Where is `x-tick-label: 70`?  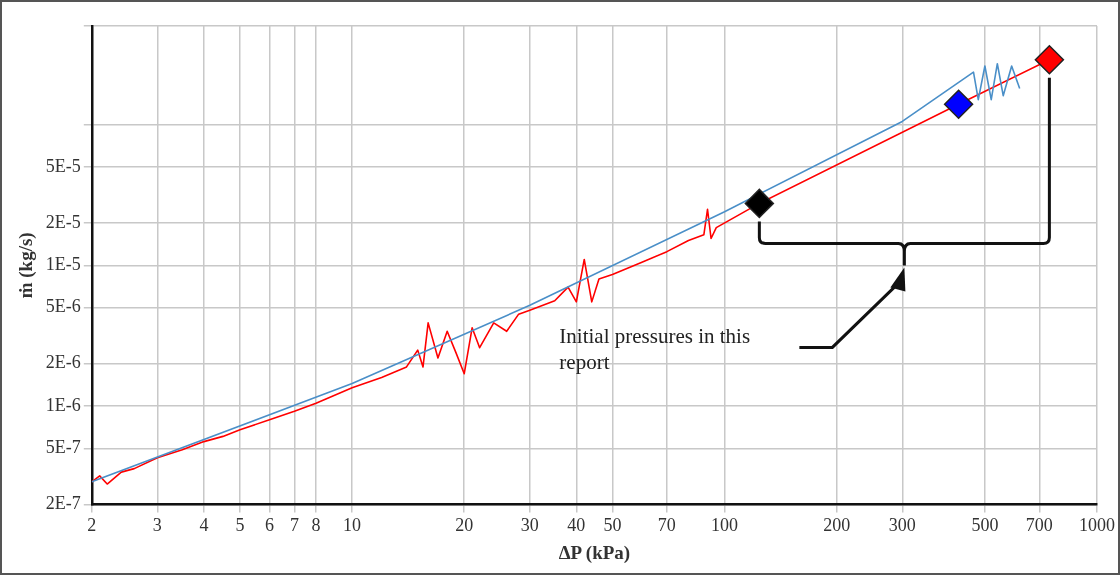
x-tick-label: 70 is located at coordinates (666, 525).